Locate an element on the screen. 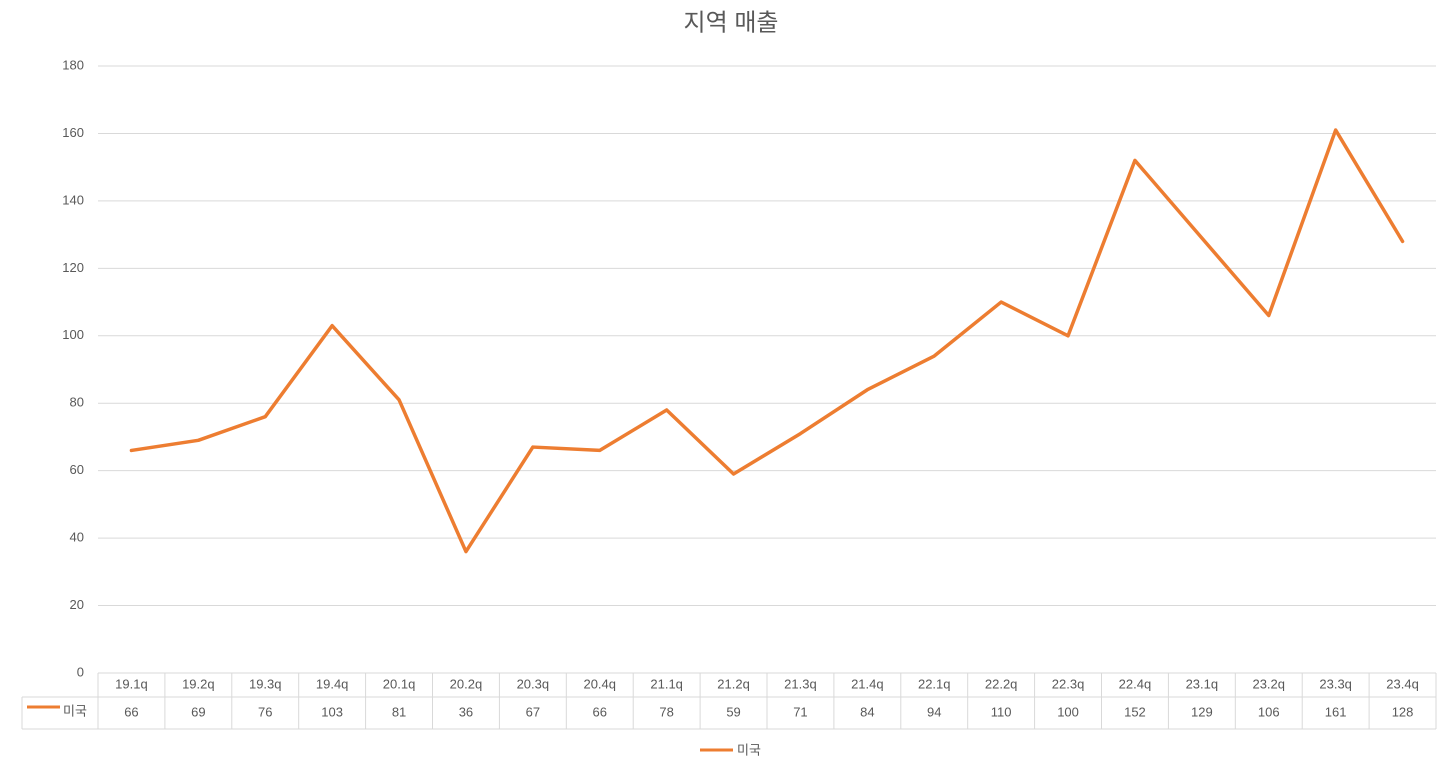 This screenshot has height=763, width=1443. x-tick-label: 19.1q is located at coordinates (131, 683).